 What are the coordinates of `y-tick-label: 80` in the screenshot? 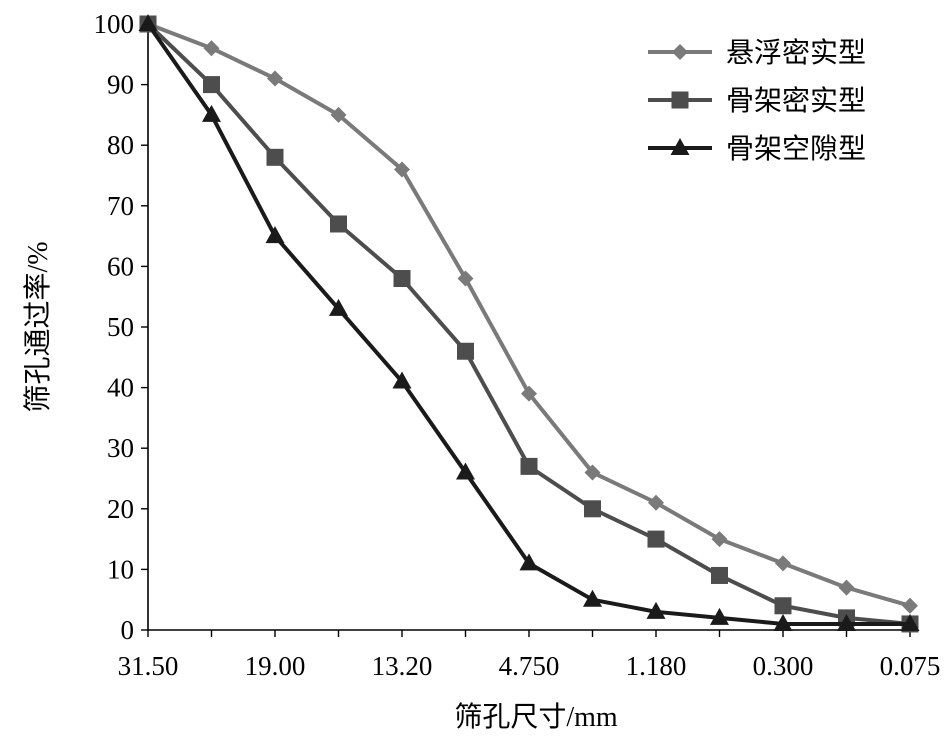 It's located at (120, 145).